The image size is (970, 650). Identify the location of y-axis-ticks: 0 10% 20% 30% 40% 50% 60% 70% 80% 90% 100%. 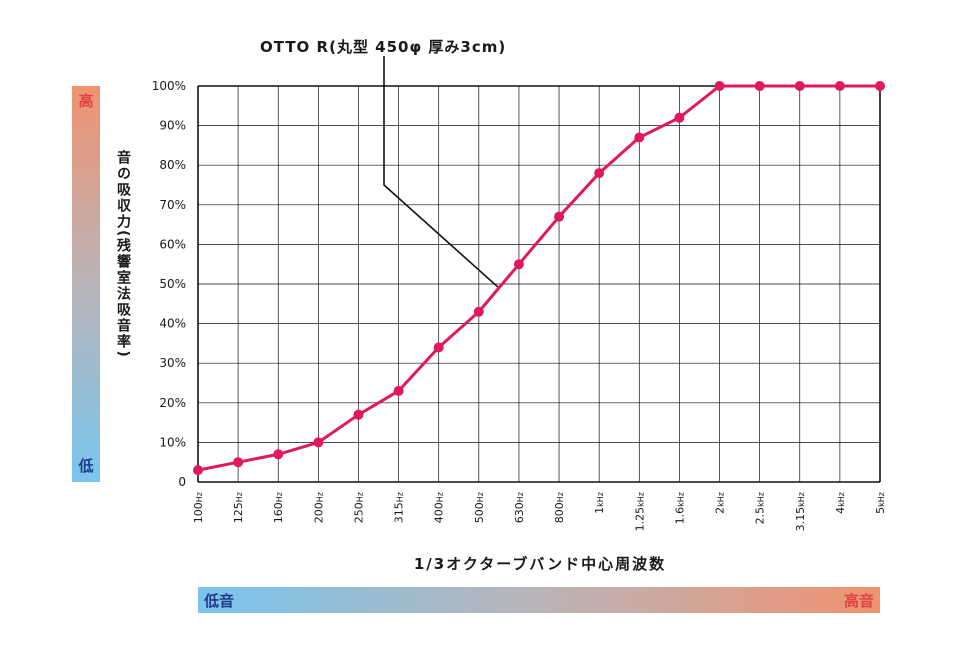
(169, 284).